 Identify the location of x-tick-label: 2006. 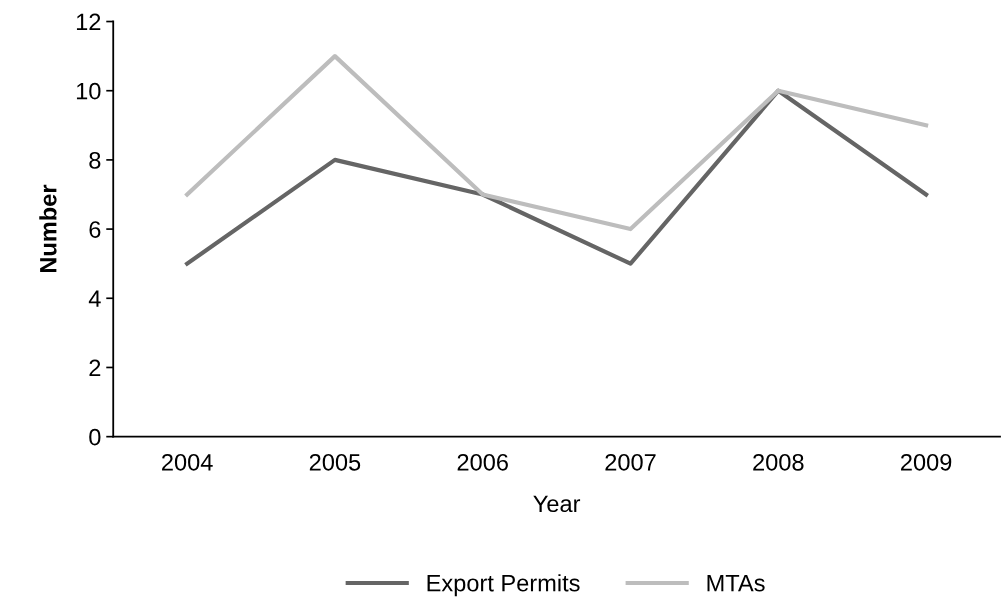
(482, 462).